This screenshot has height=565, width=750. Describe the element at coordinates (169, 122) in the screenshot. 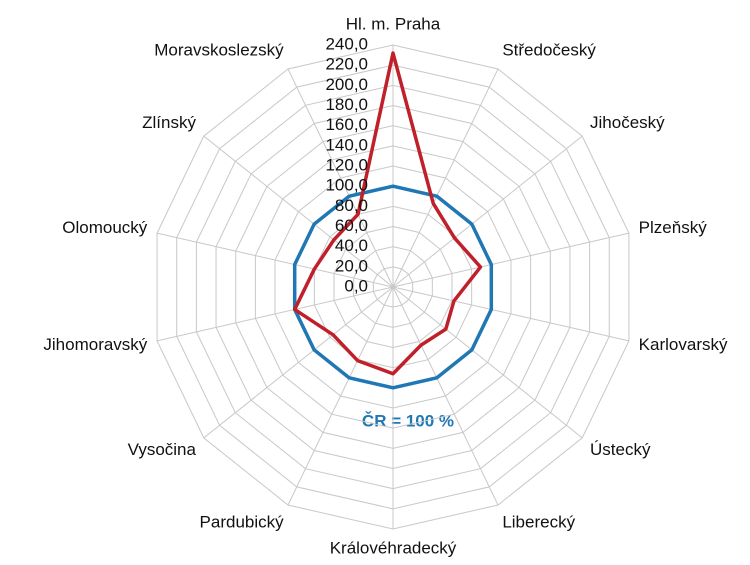

I see `category-label: Zlínský` at that location.